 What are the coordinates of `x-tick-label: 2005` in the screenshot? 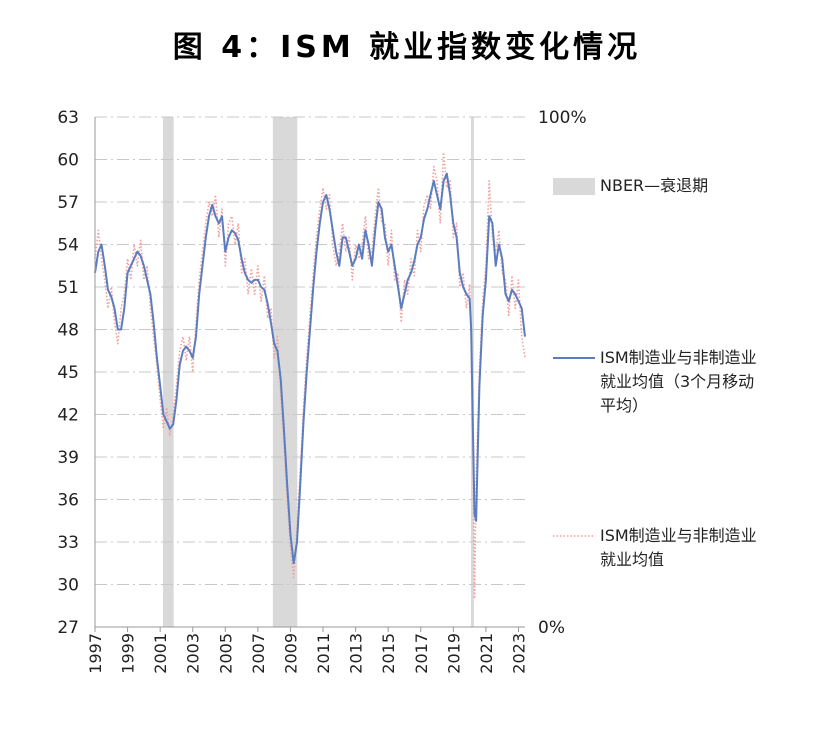 It's located at (225, 653).